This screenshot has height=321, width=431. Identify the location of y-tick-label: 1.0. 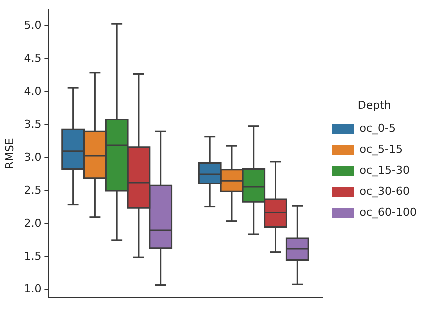
(33, 289).